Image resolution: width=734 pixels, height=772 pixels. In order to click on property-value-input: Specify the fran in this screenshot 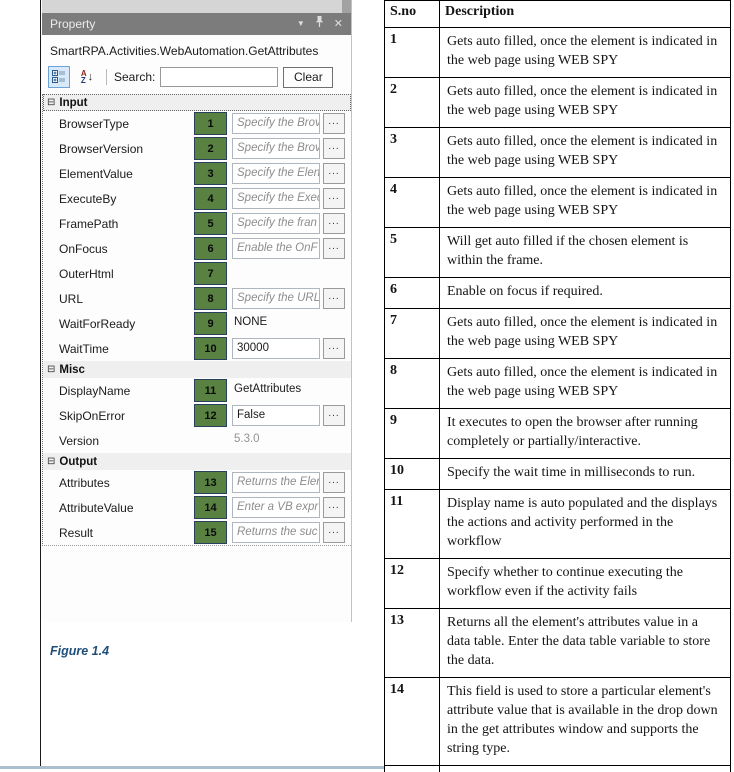, I will do `click(276, 223)`.